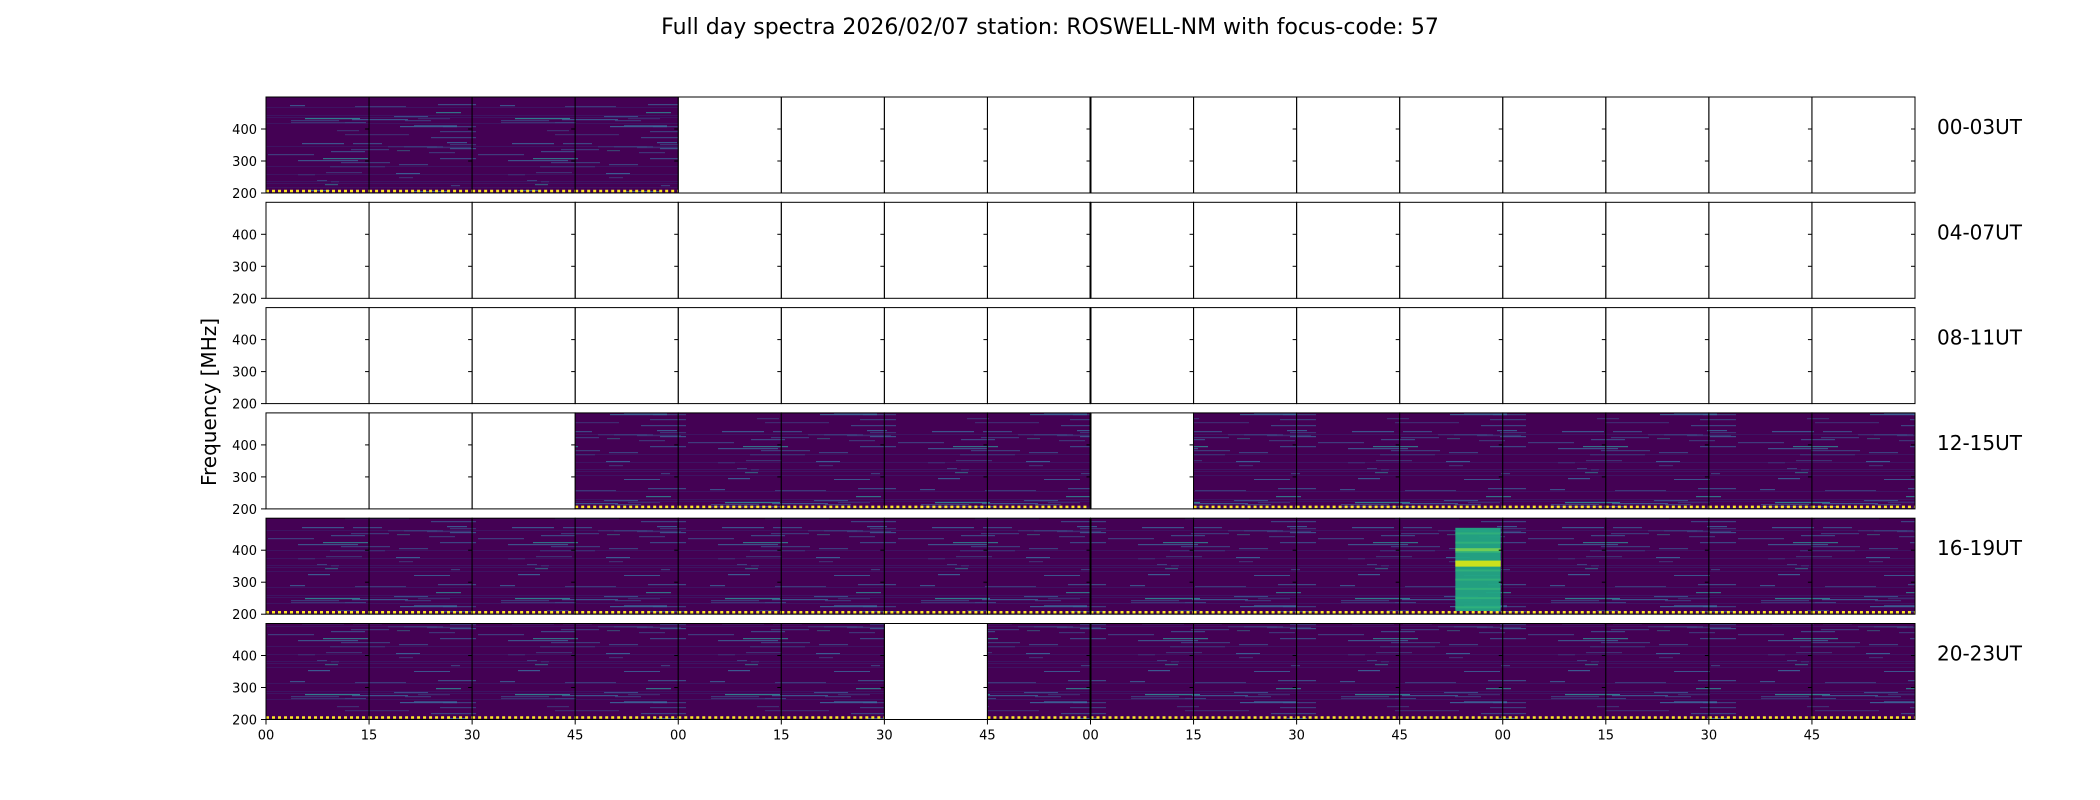 This screenshot has height=800, width=2100. Describe the element at coordinates (1193, 736) in the screenshot. I see `x-tick-label: 15` at that location.